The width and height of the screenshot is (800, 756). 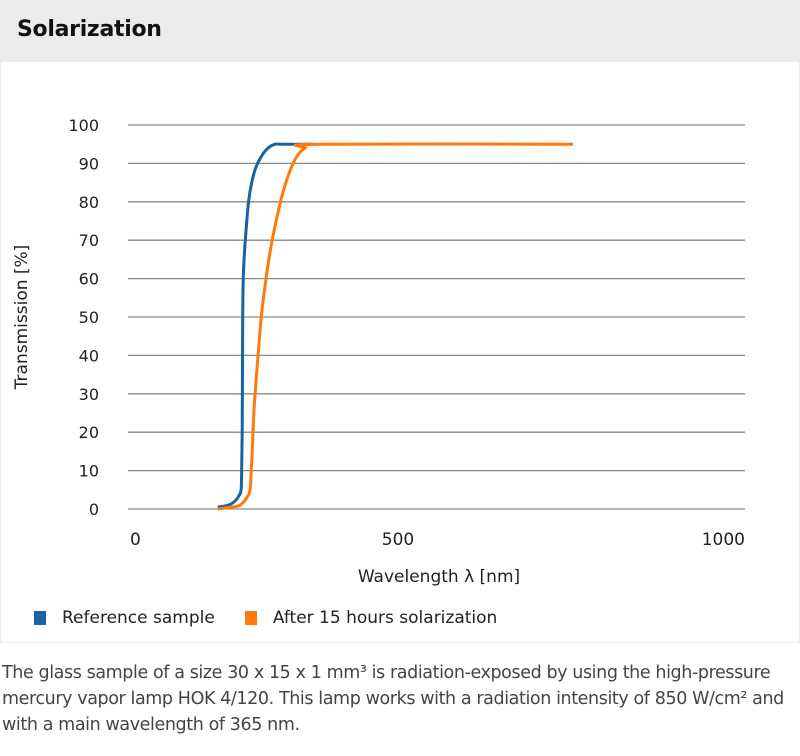 What do you see at coordinates (89, 355) in the screenshot?
I see `y-tick-label: 40` at bounding box center [89, 355].